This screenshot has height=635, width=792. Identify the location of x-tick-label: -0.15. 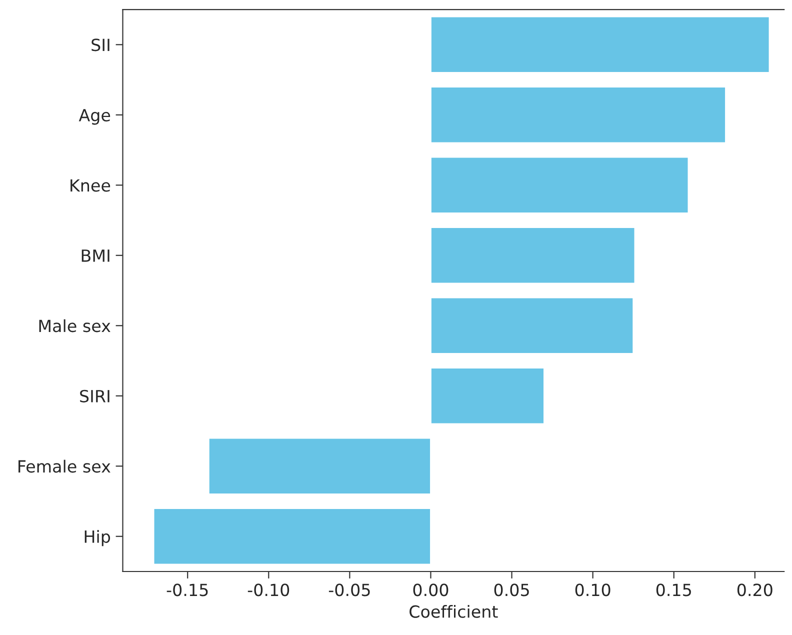
(187, 590).